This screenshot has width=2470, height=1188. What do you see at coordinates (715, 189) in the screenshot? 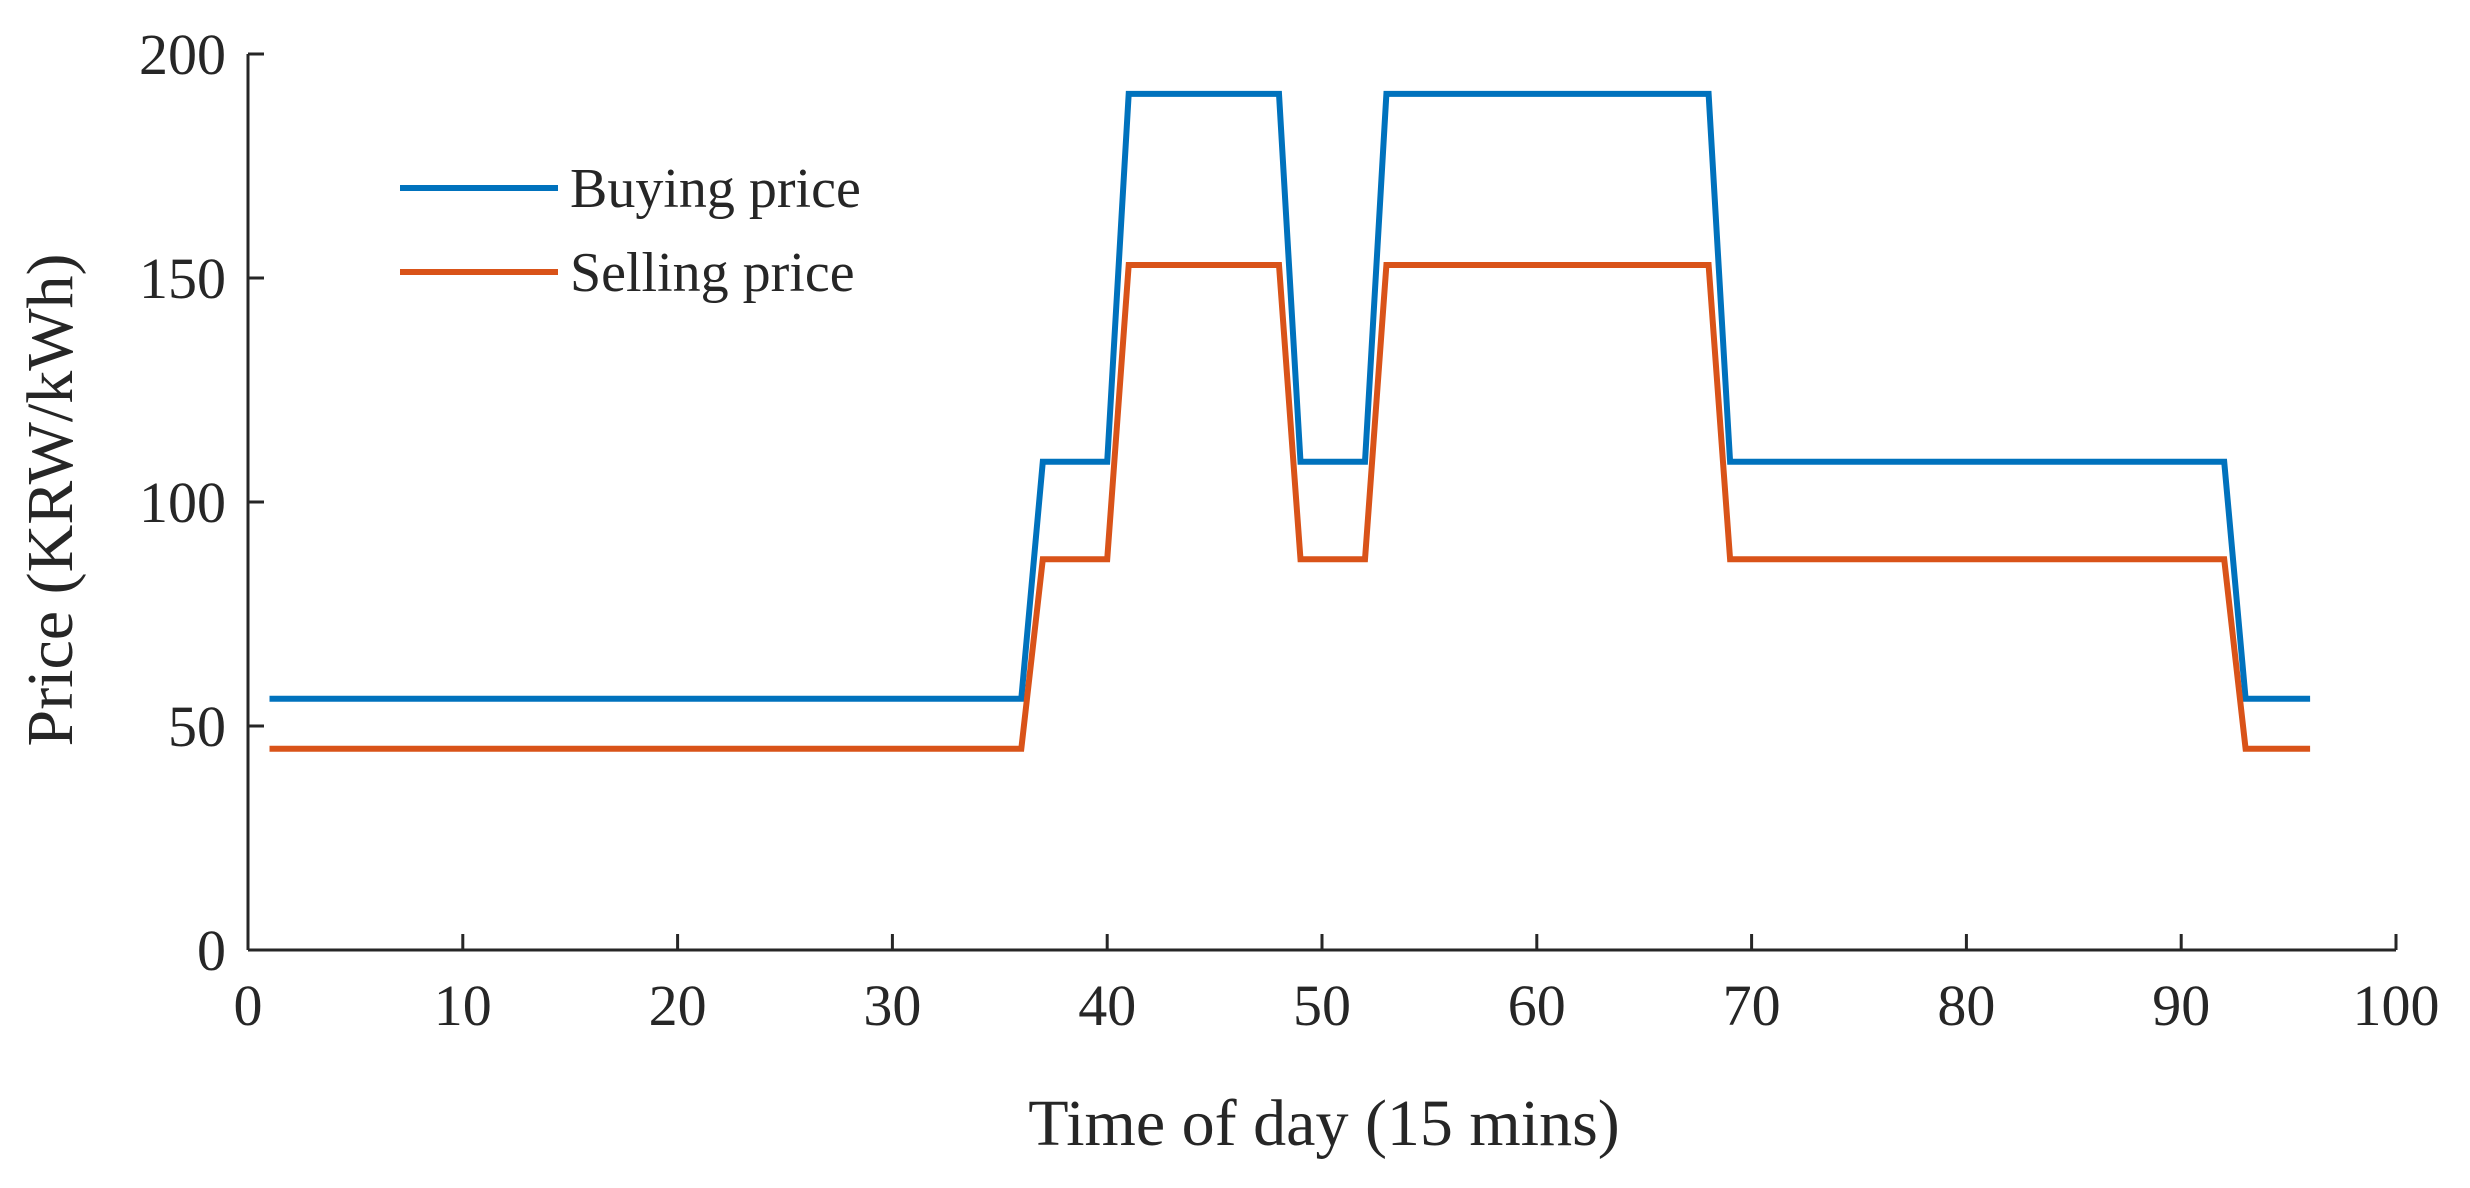
I see `legend-label-buying-price: Buying price` at bounding box center [715, 189].